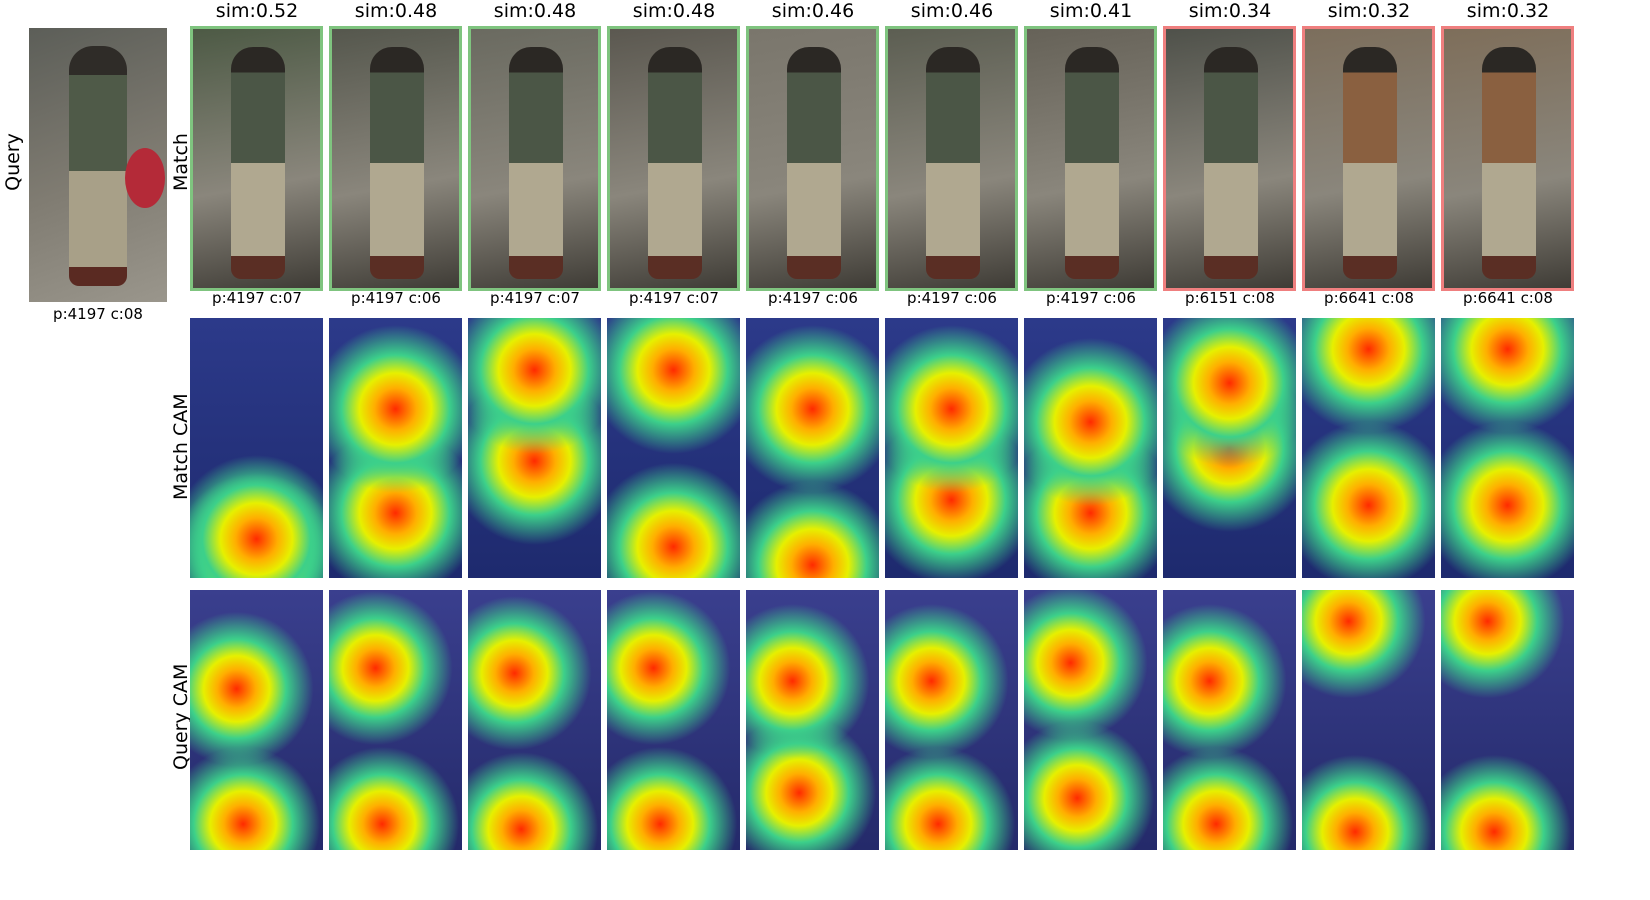 Image resolution: width=1650 pixels, height=900 pixels. What do you see at coordinates (98, 314) in the screenshot?
I see `query-caption: p:4197 c:08` at bounding box center [98, 314].